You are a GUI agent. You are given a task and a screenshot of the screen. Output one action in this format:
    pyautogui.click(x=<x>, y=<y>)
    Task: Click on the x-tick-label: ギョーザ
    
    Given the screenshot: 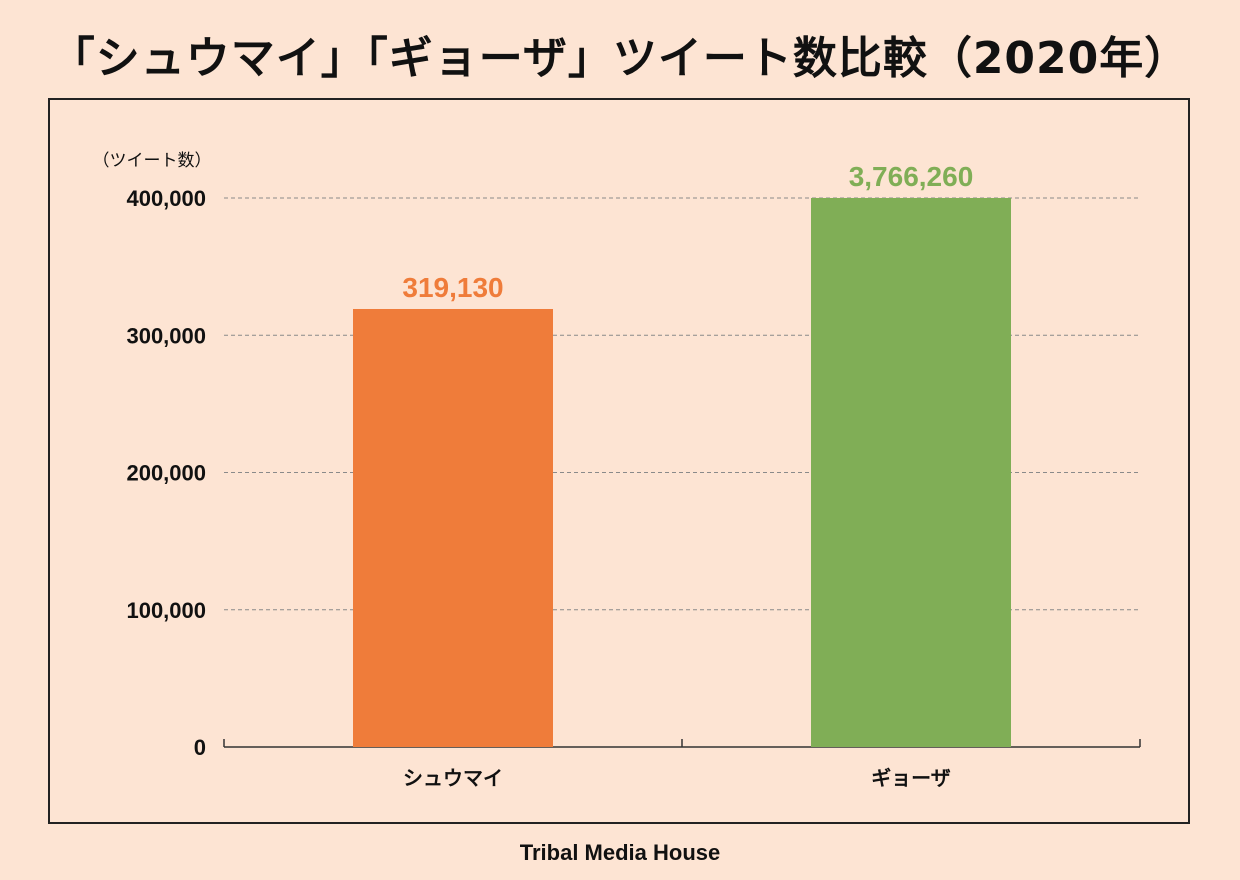 What is the action you would take?
    pyautogui.click(x=911, y=778)
    